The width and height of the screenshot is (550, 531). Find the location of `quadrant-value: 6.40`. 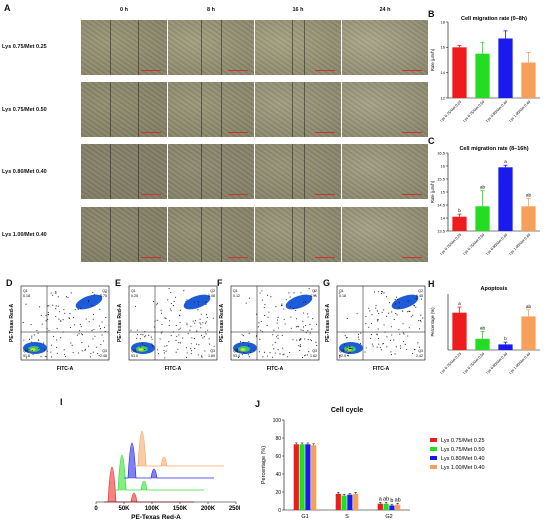

quadrant-value: 6.40 is located at coordinates (419, 296).